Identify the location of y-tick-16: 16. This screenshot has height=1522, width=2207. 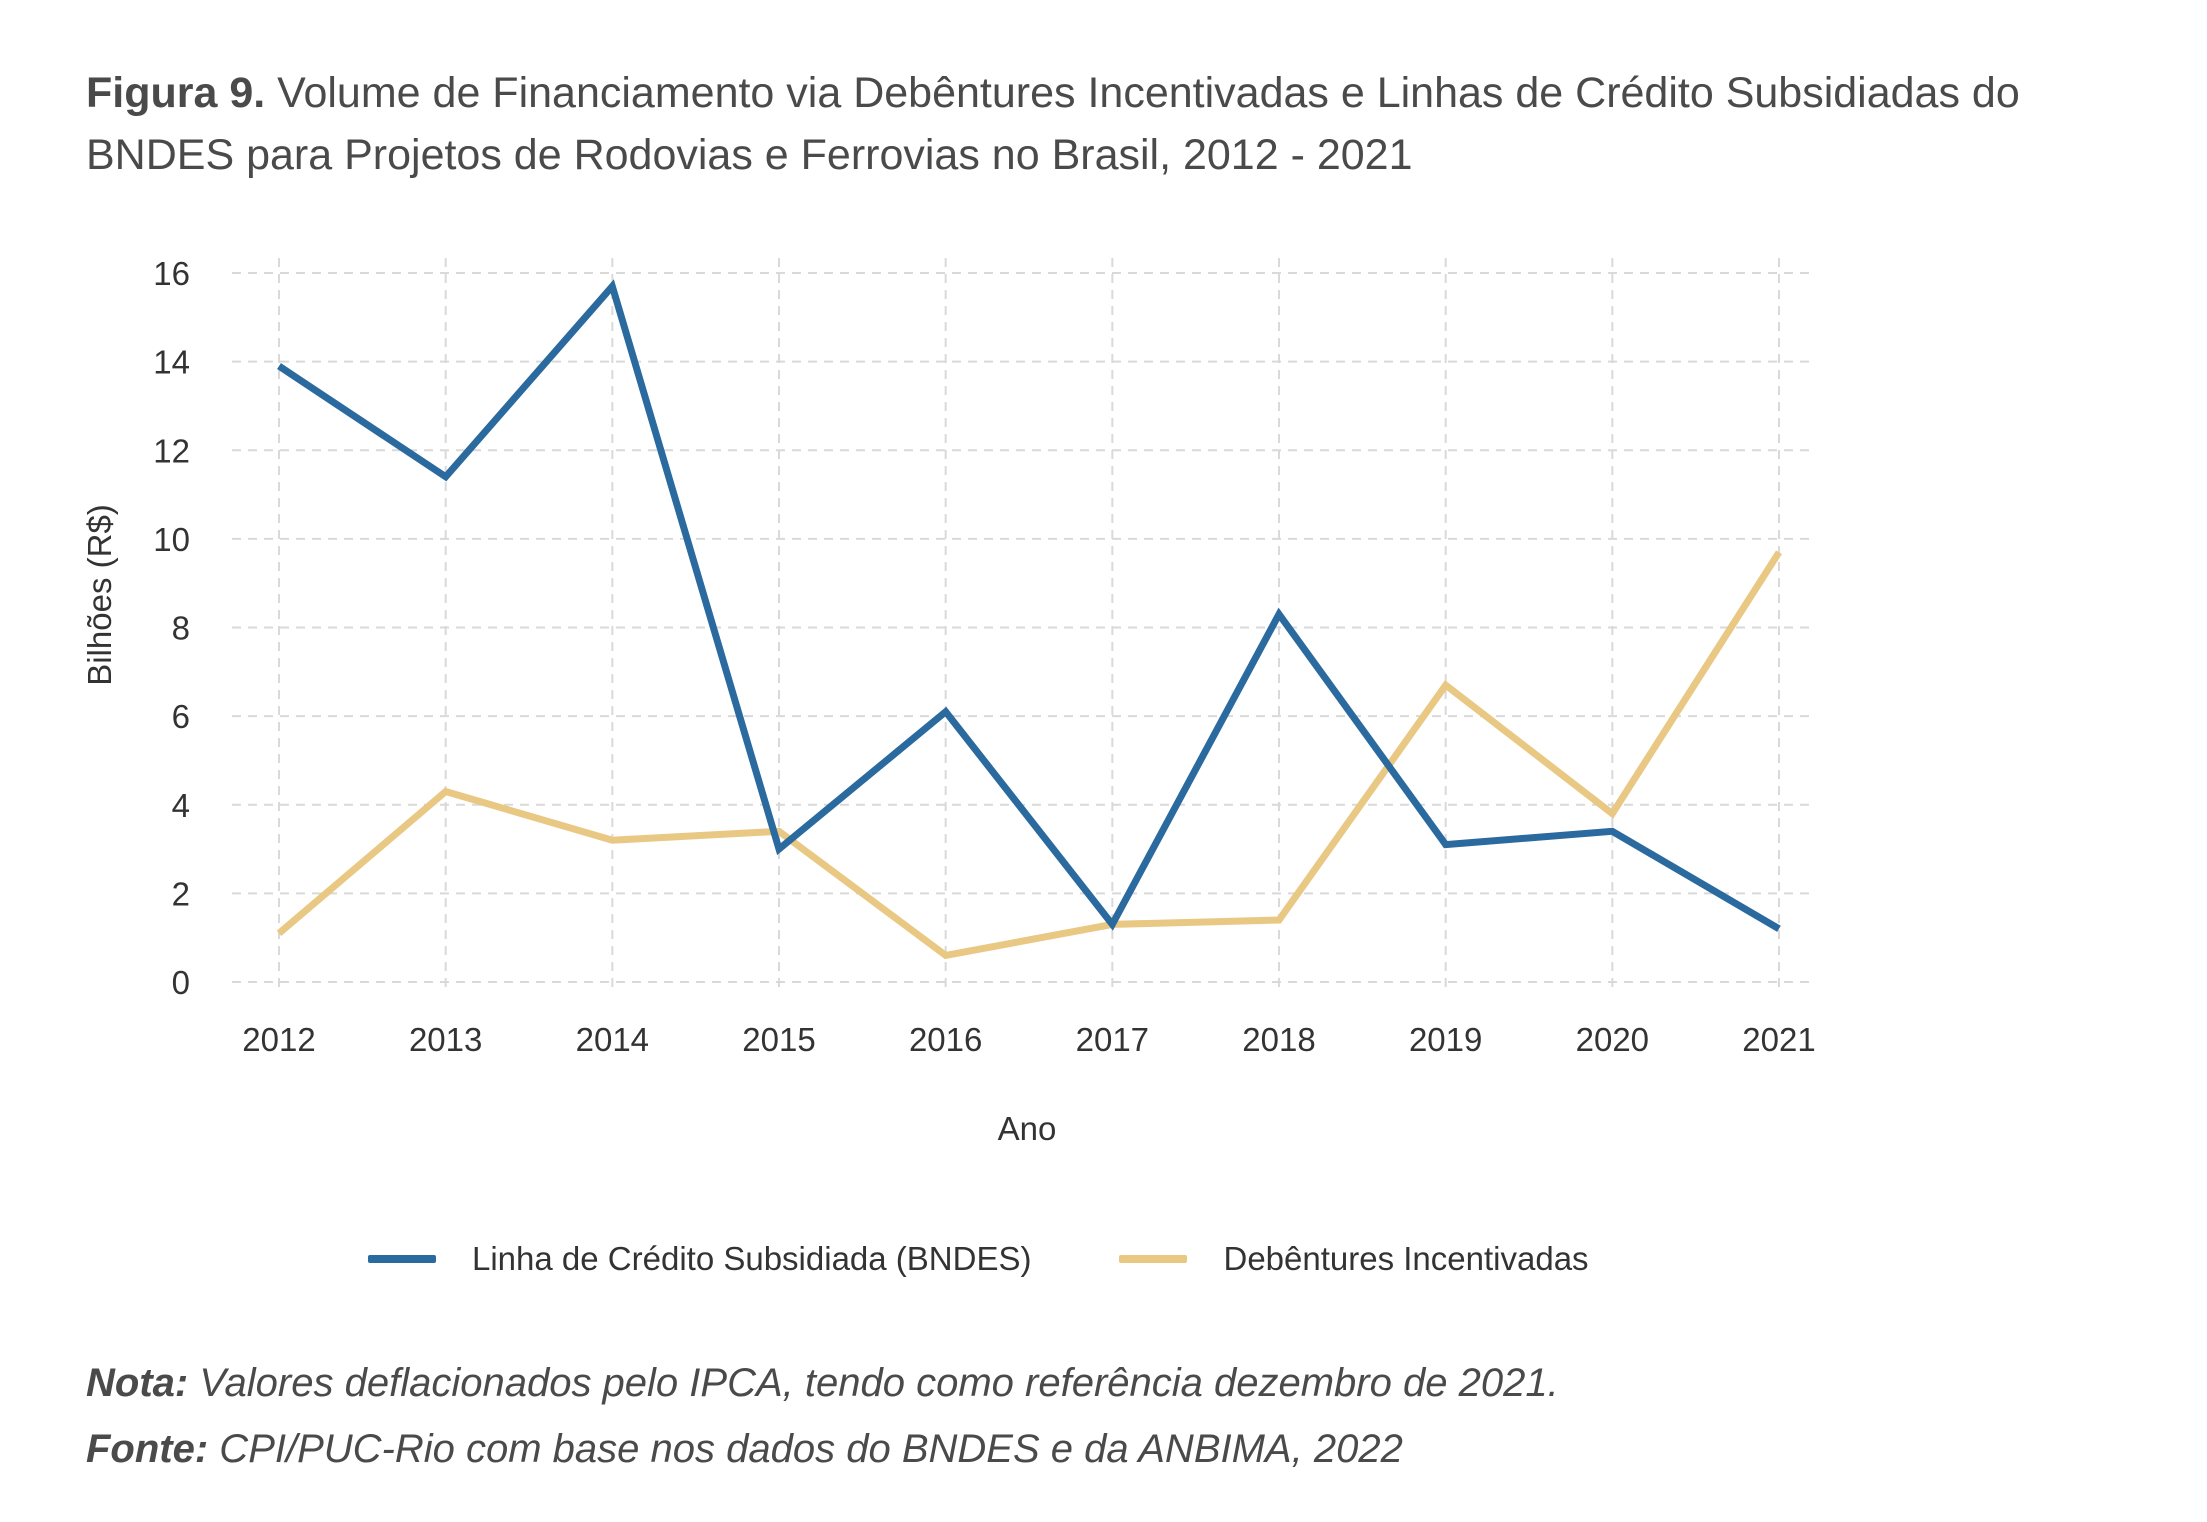
(171, 273).